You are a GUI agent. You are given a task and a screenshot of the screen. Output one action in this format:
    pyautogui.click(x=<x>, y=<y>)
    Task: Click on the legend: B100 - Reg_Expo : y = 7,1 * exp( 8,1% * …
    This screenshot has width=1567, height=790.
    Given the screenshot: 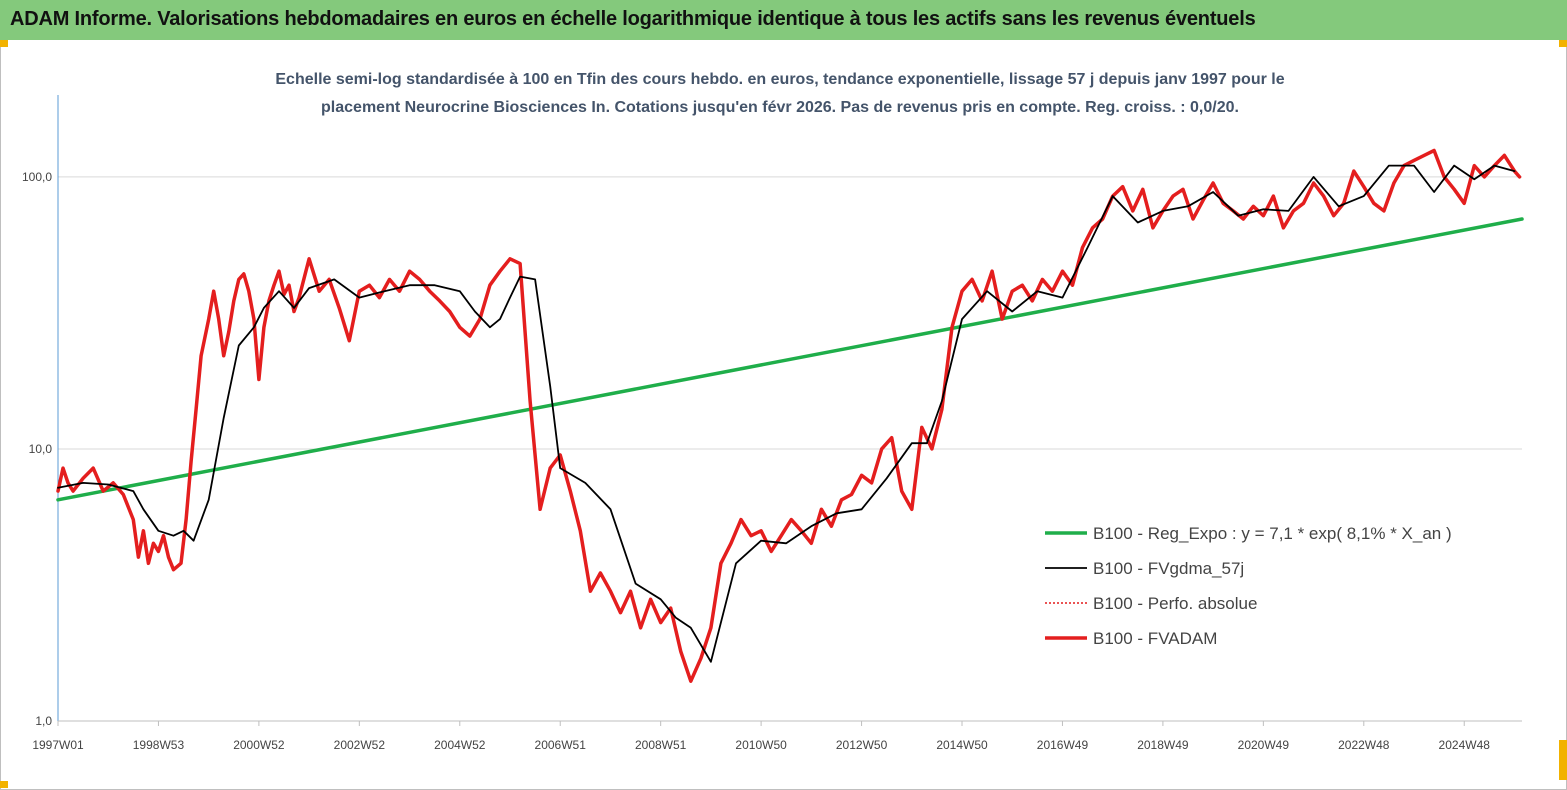 What is the action you would take?
    pyautogui.click(x=1248, y=586)
    